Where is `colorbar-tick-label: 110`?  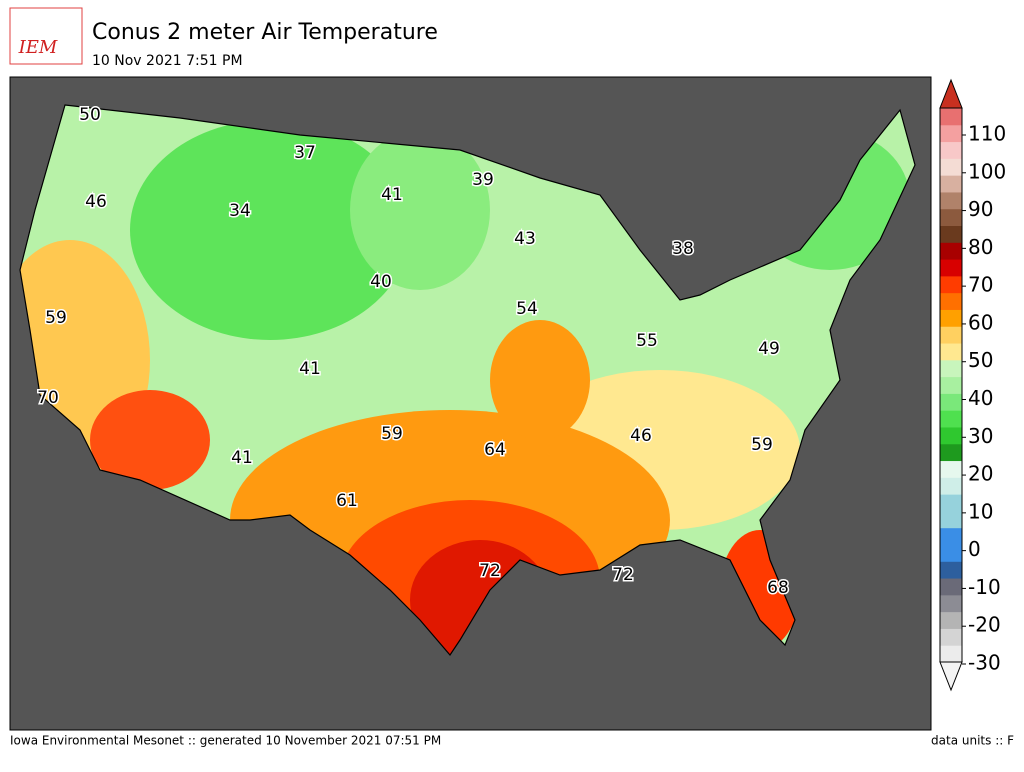
colorbar-tick-label: 110 is located at coordinates (987, 134).